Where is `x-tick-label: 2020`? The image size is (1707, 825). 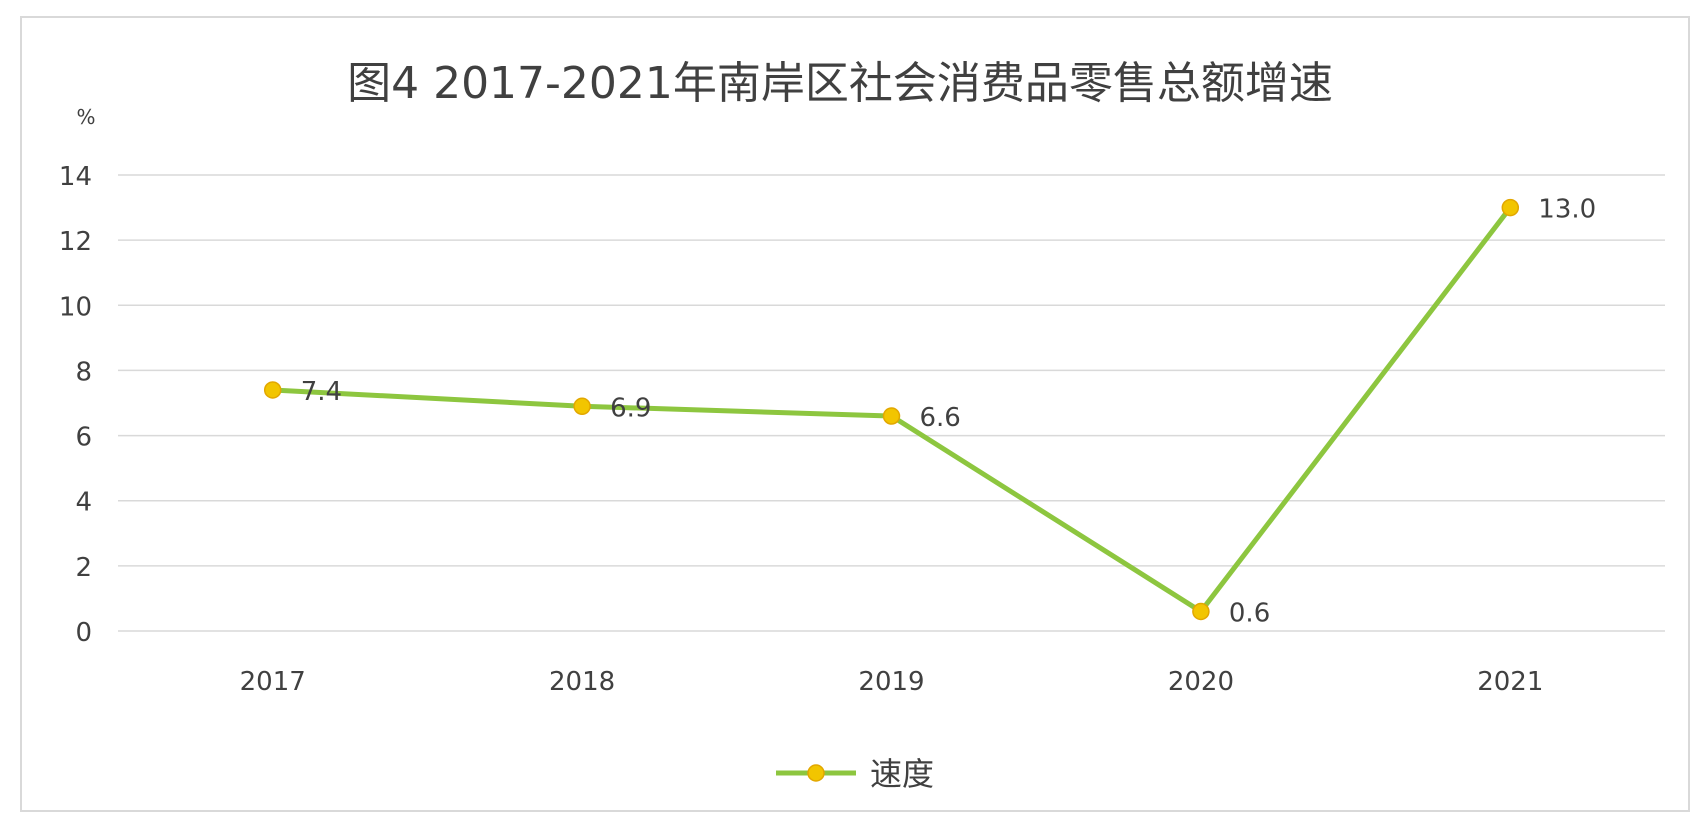
x-tick-label: 2020 is located at coordinates (1201, 682).